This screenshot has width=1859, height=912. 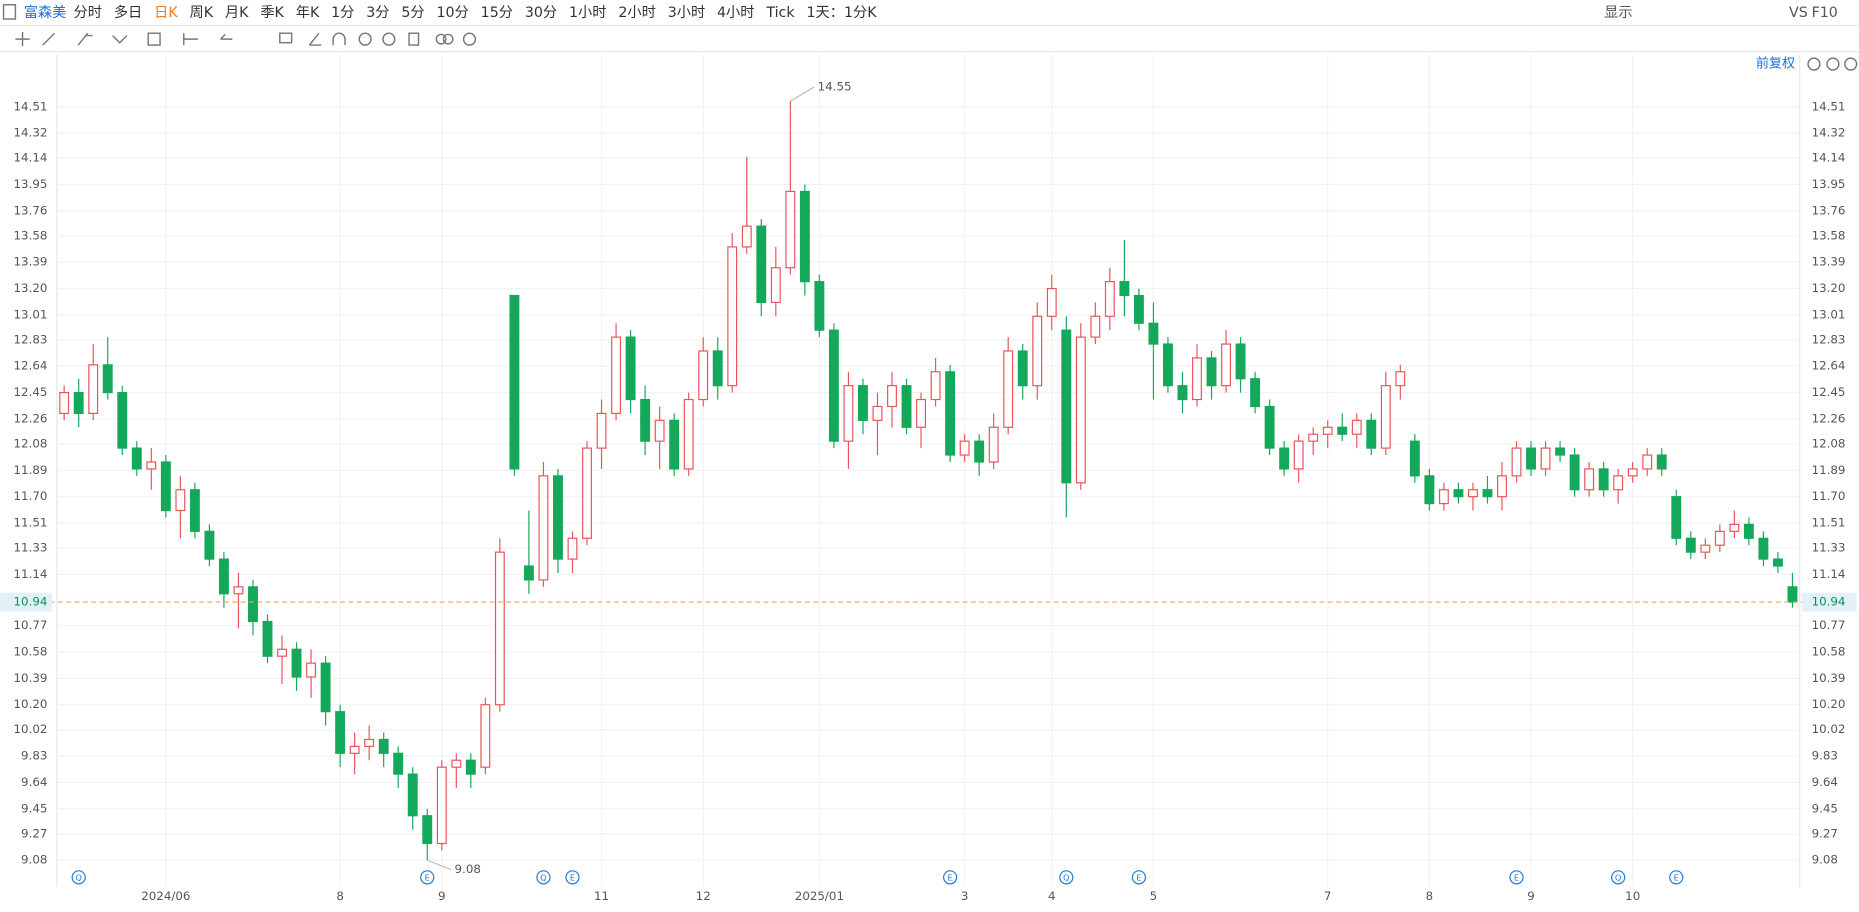 What do you see at coordinates (414, 39) in the screenshot?
I see `delete-tool` at bounding box center [414, 39].